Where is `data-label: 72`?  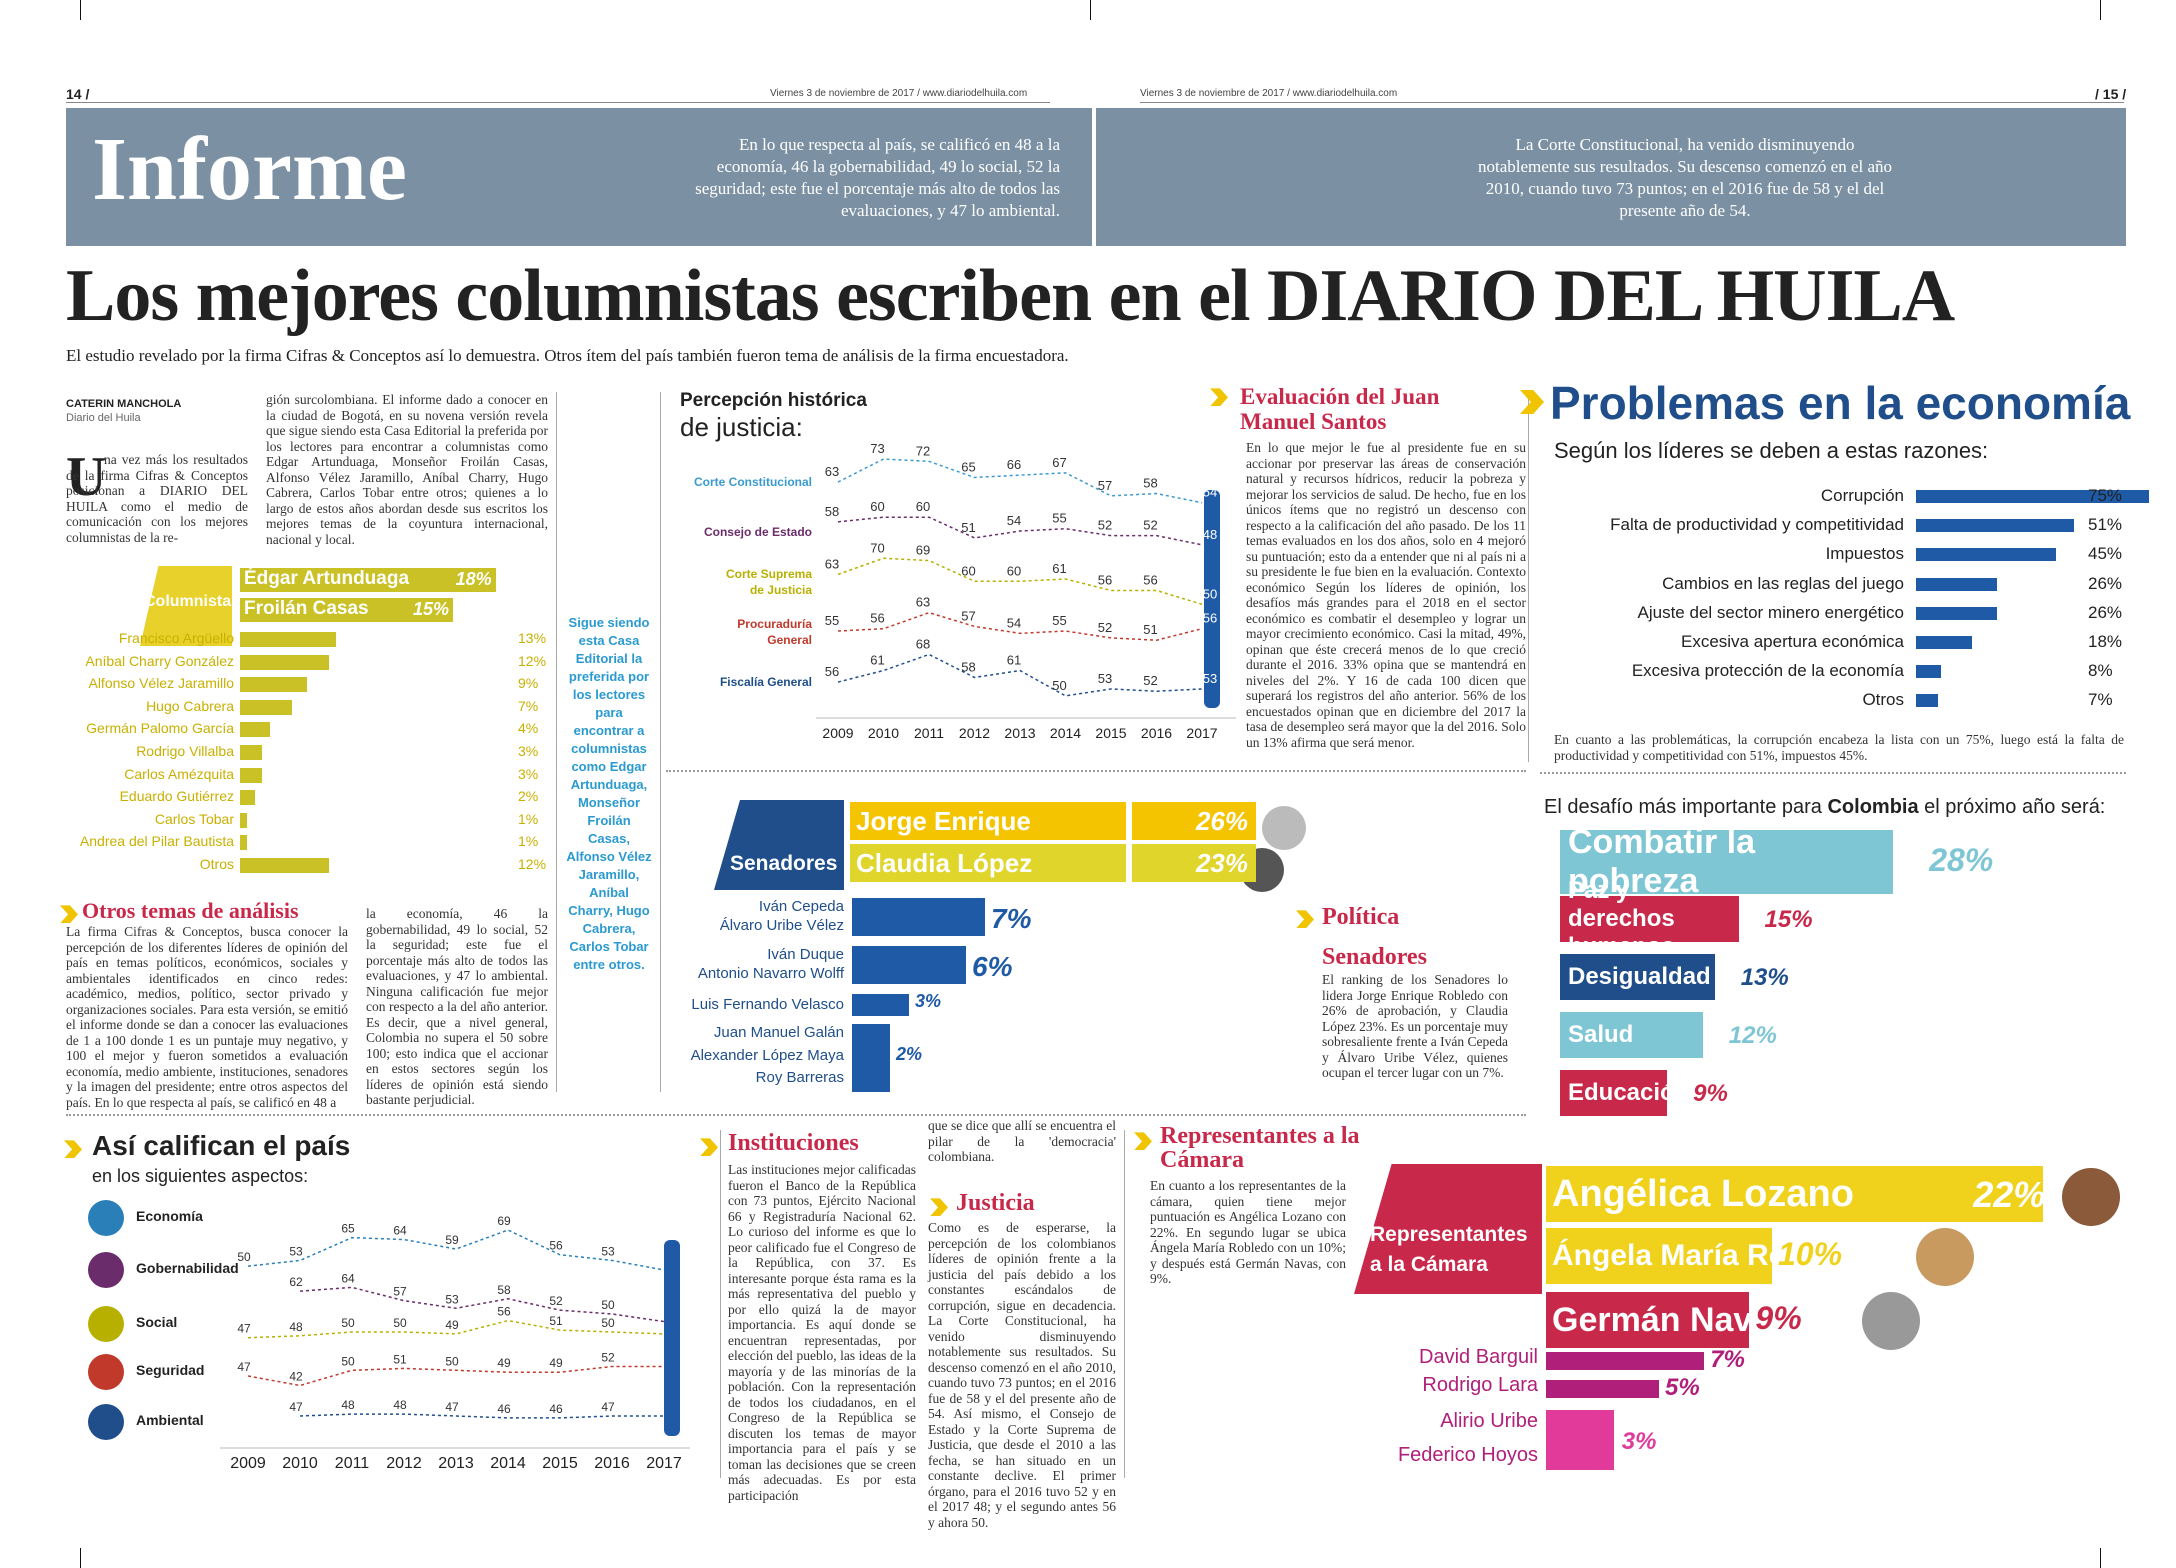 data-label: 72 is located at coordinates (923, 450).